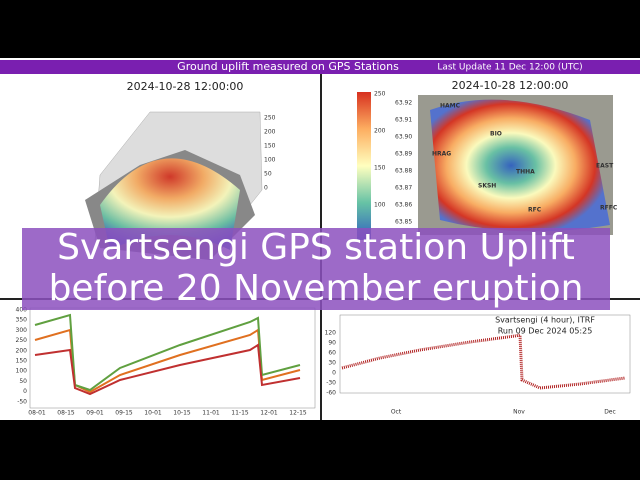 This screenshot has height=480, width=640. Describe the element at coordinates (332, 363) in the screenshot. I see `y-tick-label: 30` at that location.